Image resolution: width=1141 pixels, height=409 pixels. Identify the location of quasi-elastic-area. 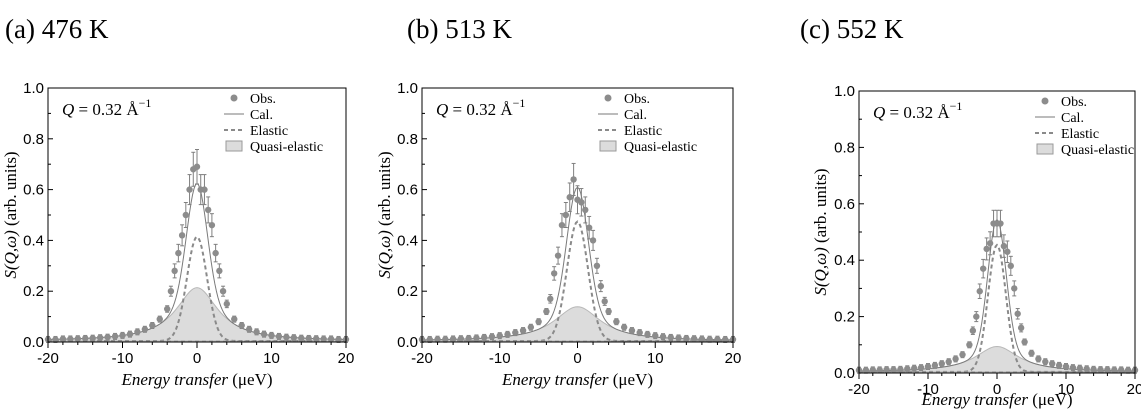
(197, 314).